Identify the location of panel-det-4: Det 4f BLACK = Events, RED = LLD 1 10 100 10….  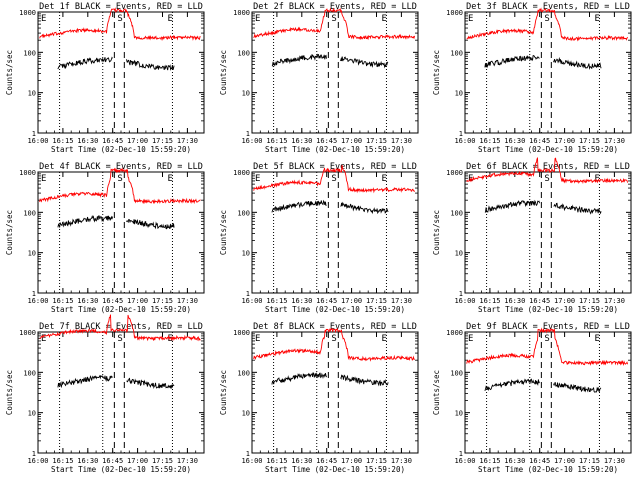
(105, 238).